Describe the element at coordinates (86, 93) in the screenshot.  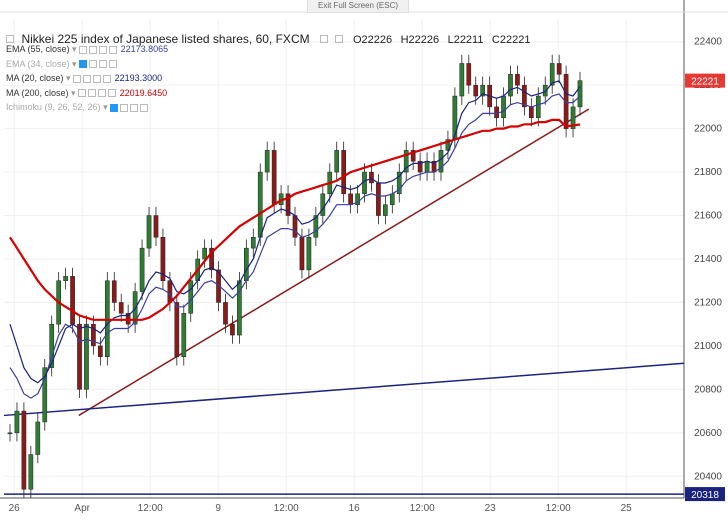
I see `legend-row: MA (200, close) ▾ 22019.6450` at that location.